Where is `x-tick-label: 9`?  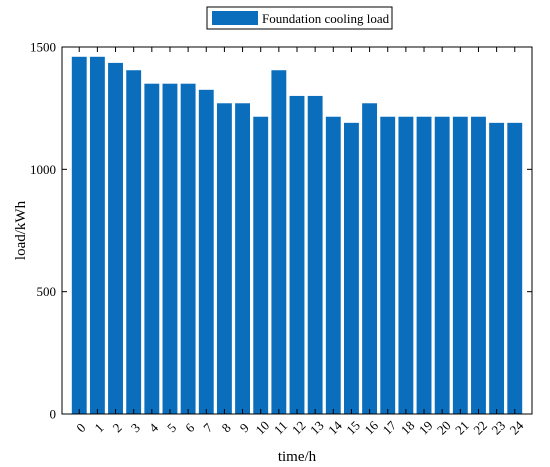 x-tick-label: 9 is located at coordinates (244, 427).